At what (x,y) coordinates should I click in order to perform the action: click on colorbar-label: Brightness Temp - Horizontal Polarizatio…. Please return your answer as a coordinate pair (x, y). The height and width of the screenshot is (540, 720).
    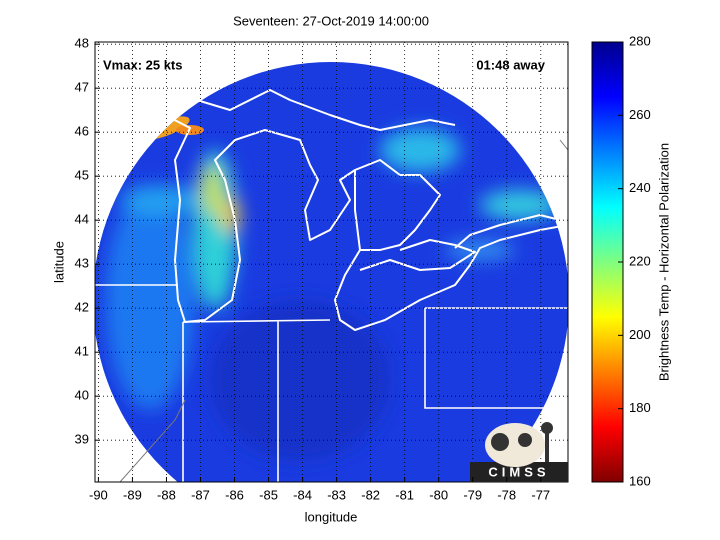
    Looking at the image, I should click on (663, 262).